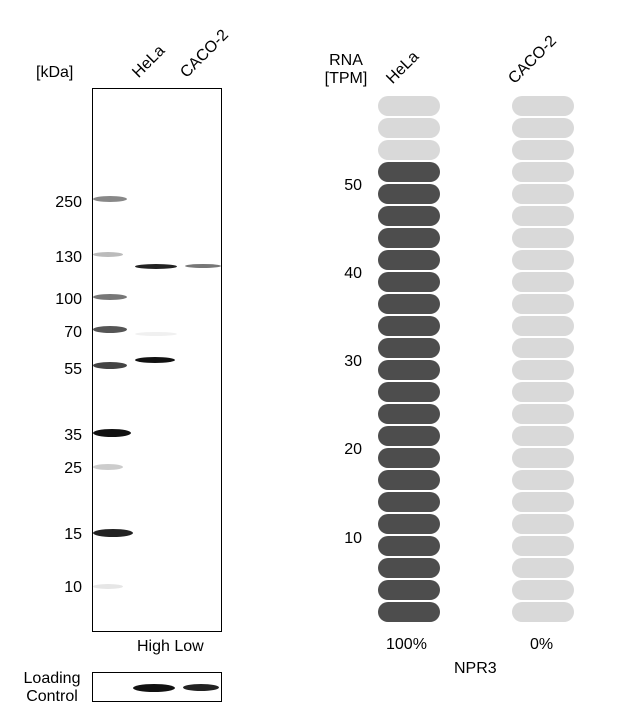 The height and width of the screenshot is (707, 640). Describe the element at coordinates (353, 273) in the screenshot. I see `y-tick-40: 40` at that location.